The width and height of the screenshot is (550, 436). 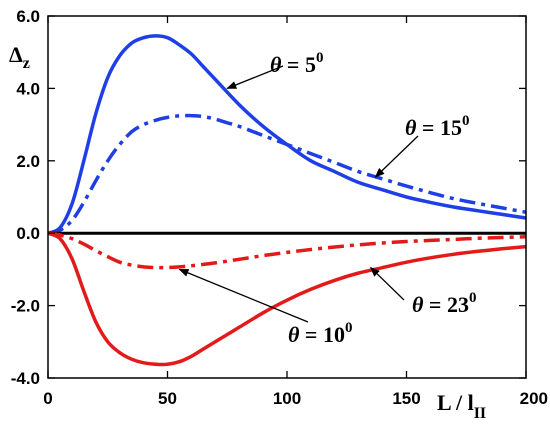 I want to click on y-tick-label-0_0: 0.0, so click(x=28, y=233).